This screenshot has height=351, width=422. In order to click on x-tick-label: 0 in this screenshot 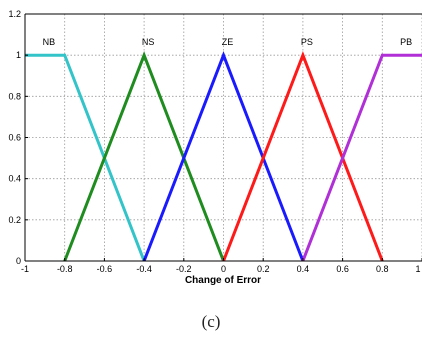, I will do `click(223, 269)`.